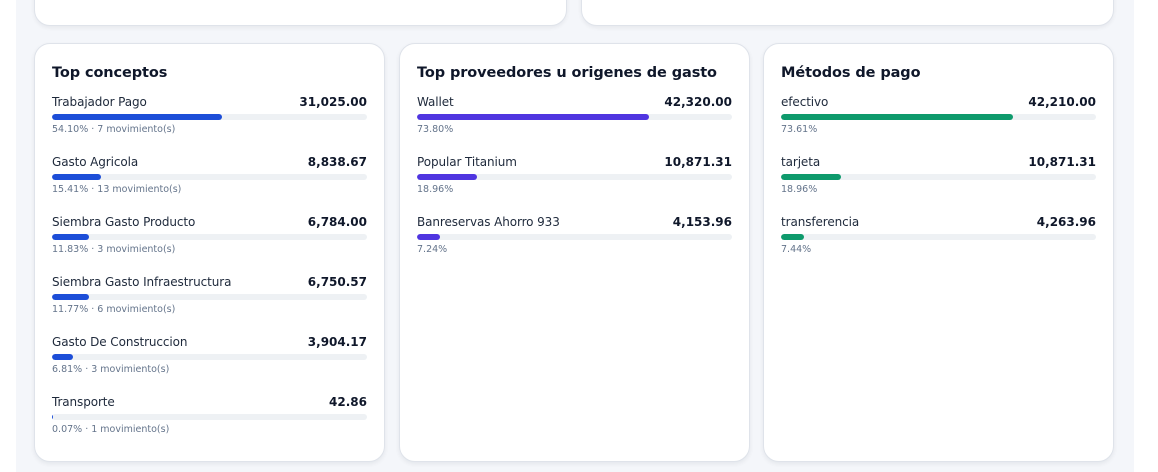 Image resolution: width=1158 pixels, height=472 pixels. What do you see at coordinates (488, 222) in the screenshot?
I see `item-label: Banreservas Ahorro 933` at bounding box center [488, 222].